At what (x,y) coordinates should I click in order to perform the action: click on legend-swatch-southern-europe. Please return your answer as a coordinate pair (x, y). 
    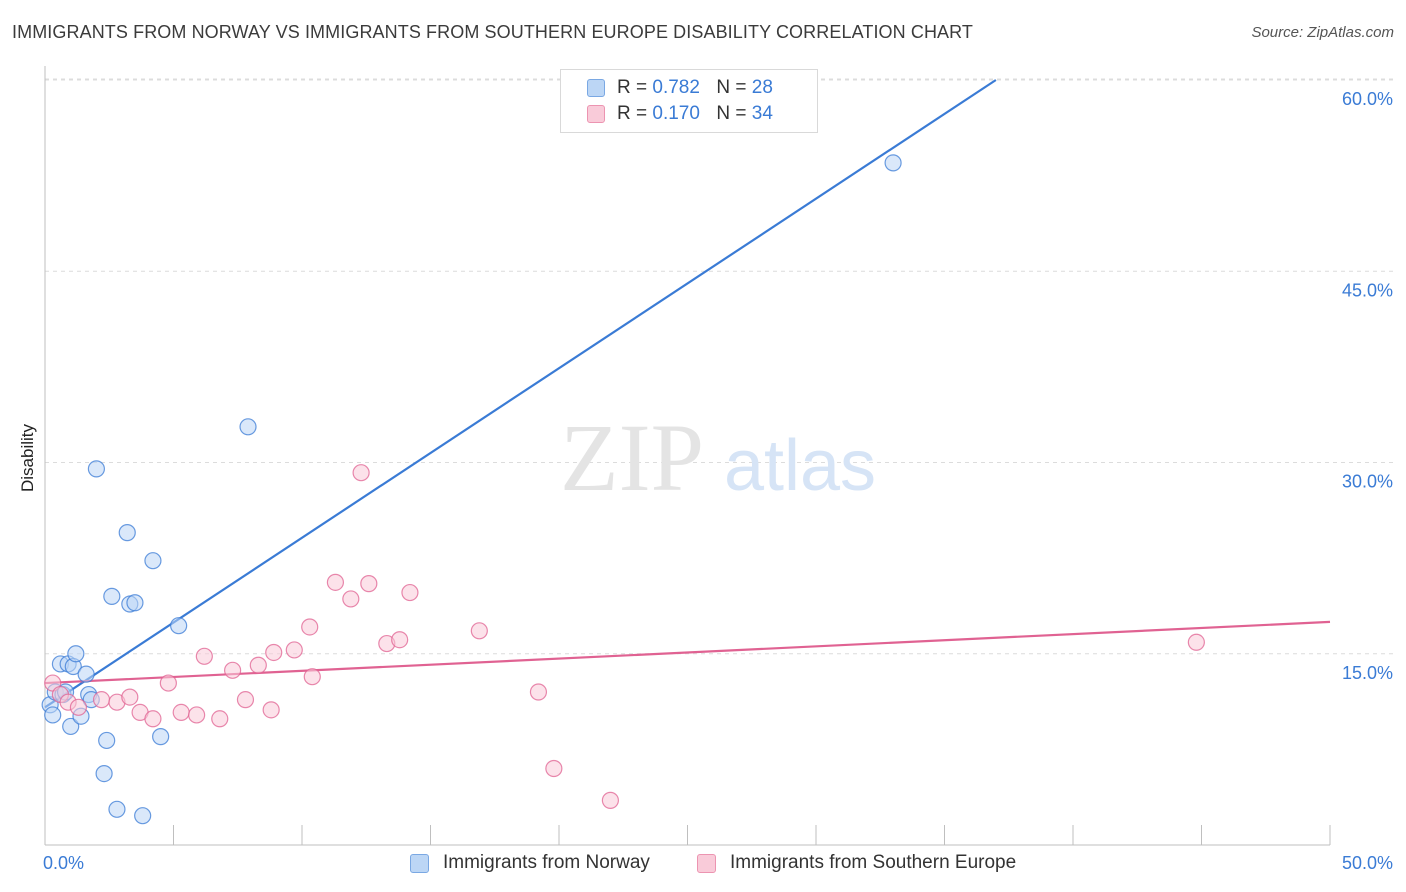
    Looking at the image, I should click on (596, 114).